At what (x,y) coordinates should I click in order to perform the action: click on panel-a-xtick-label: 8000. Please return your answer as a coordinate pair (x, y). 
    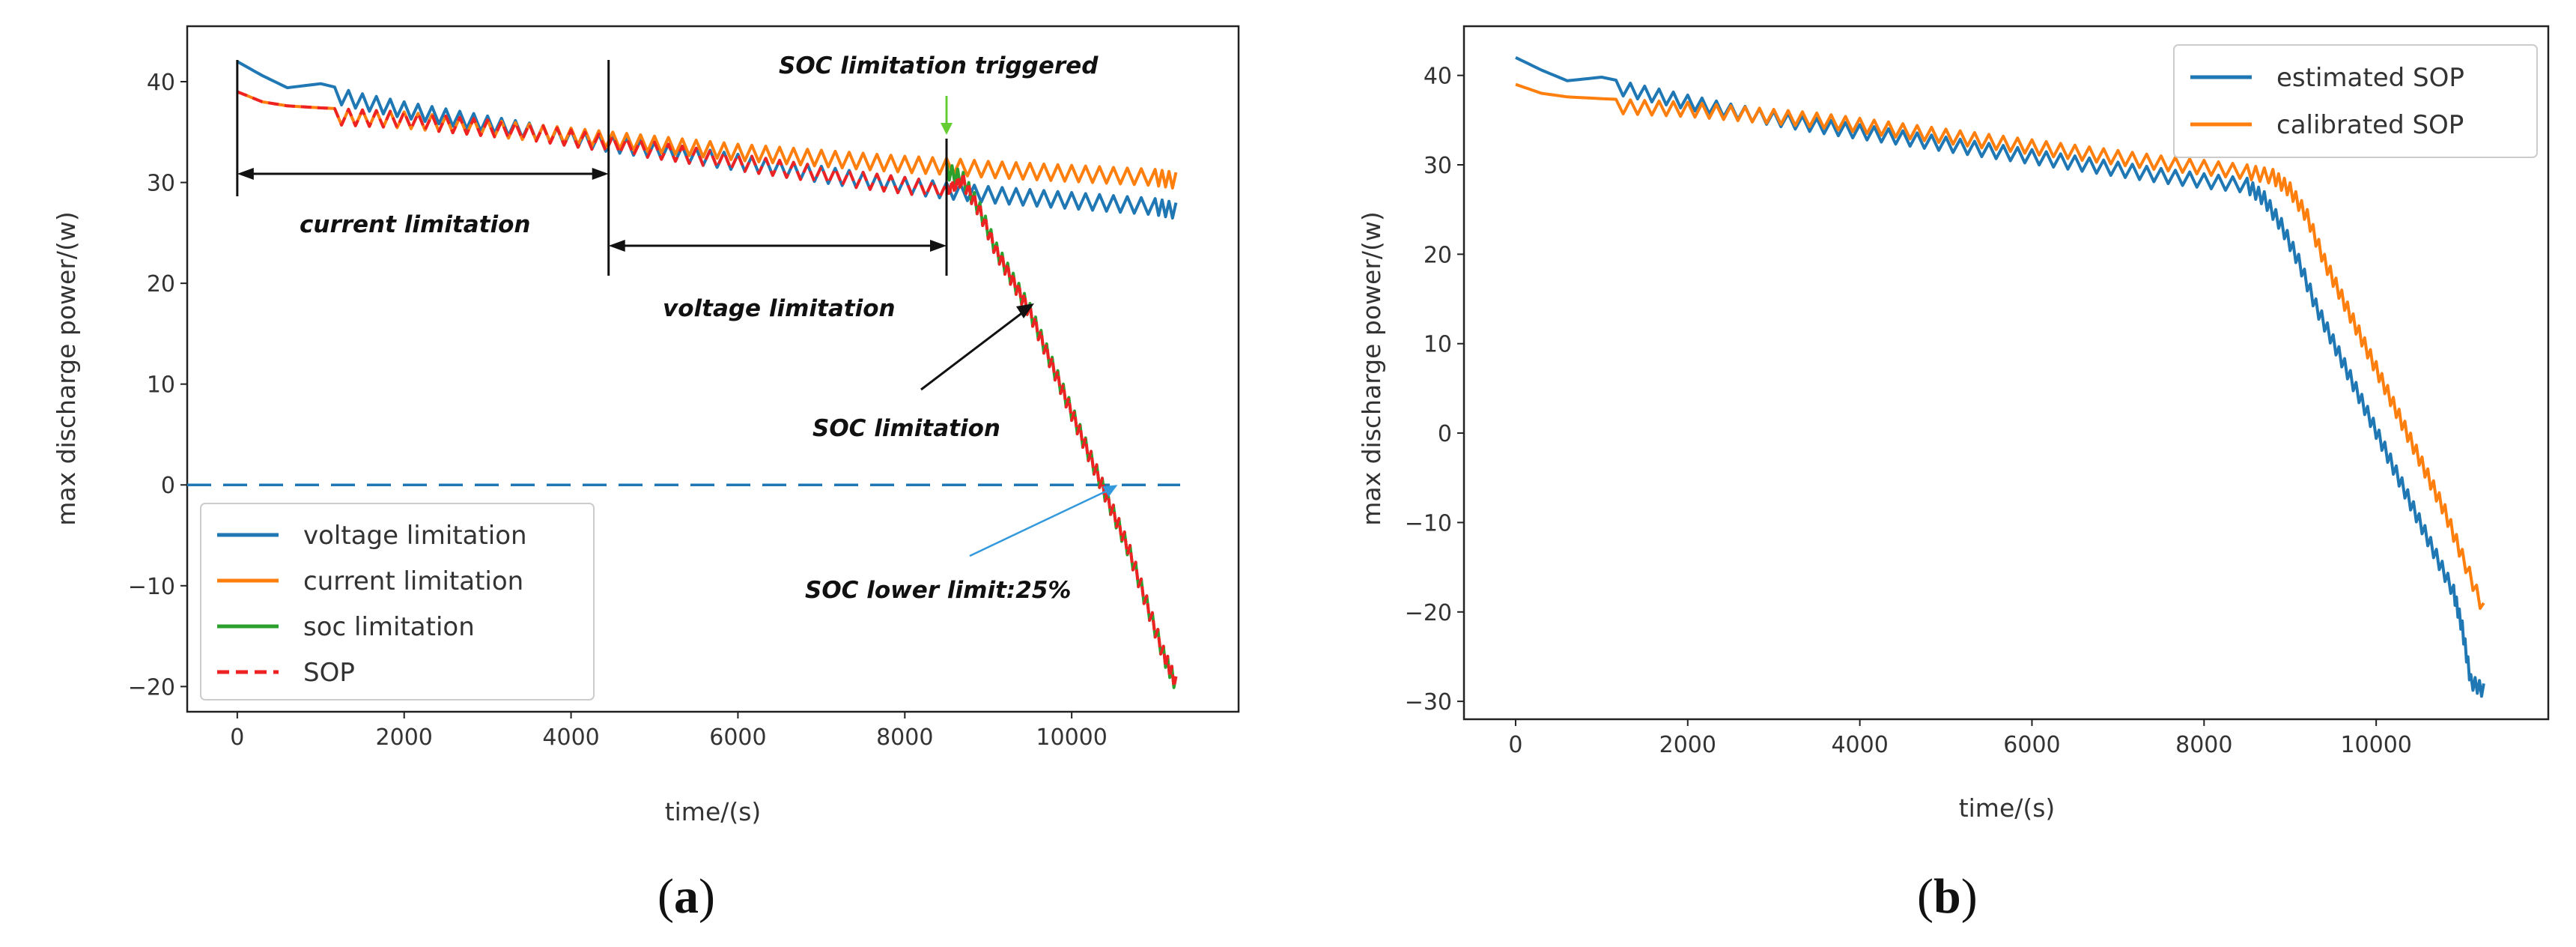
    Looking at the image, I should click on (904, 737).